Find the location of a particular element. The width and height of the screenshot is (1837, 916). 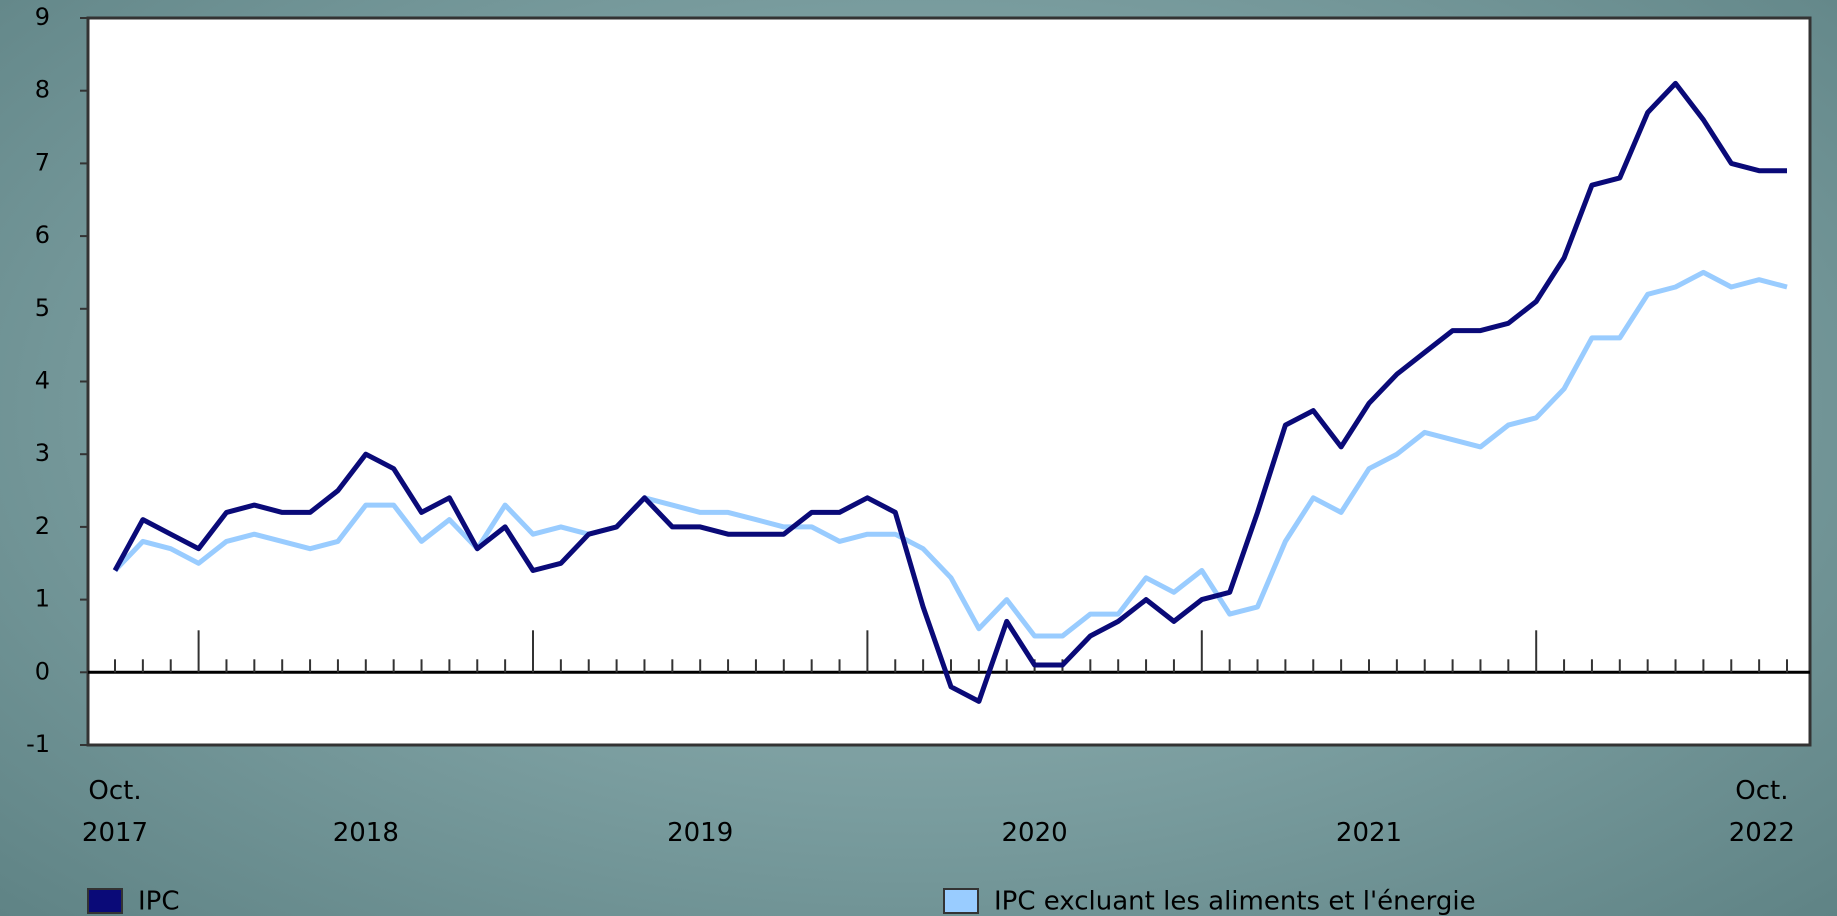

y-tick-label: 1 is located at coordinates (42, 599).